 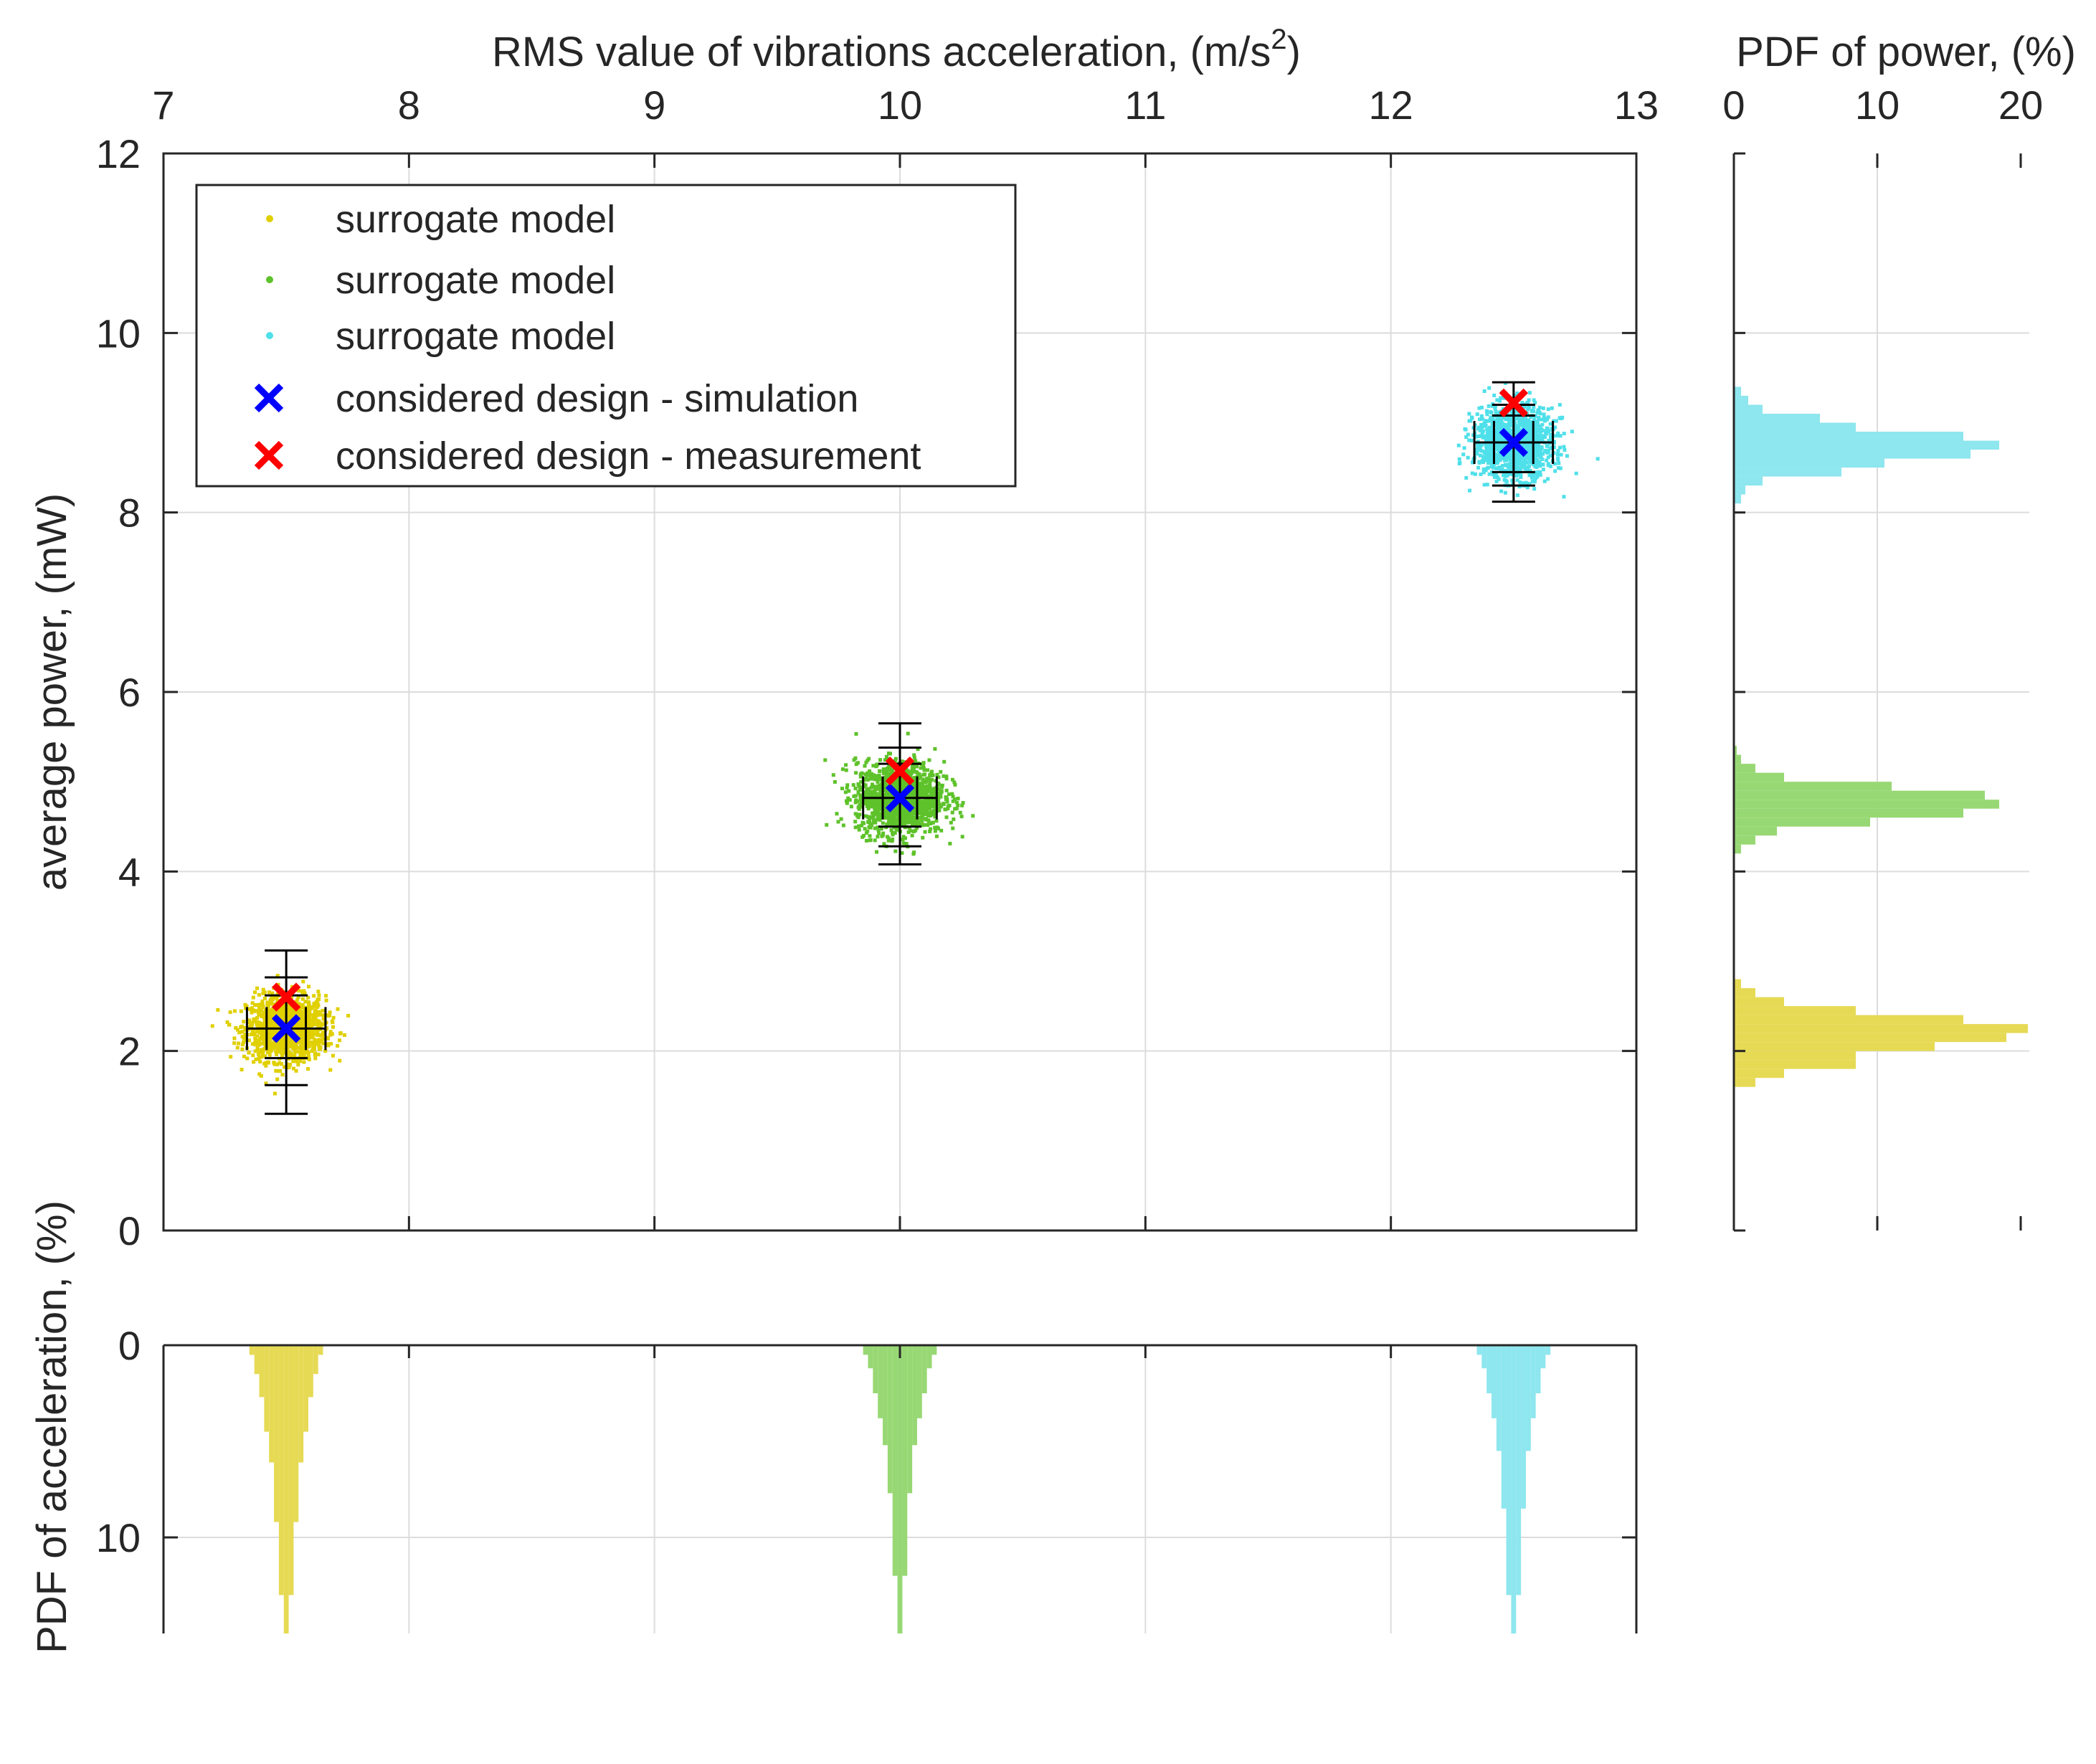 What do you see at coordinates (440, 336) in the screenshot?
I see `legend-entry: surrogate model` at bounding box center [440, 336].